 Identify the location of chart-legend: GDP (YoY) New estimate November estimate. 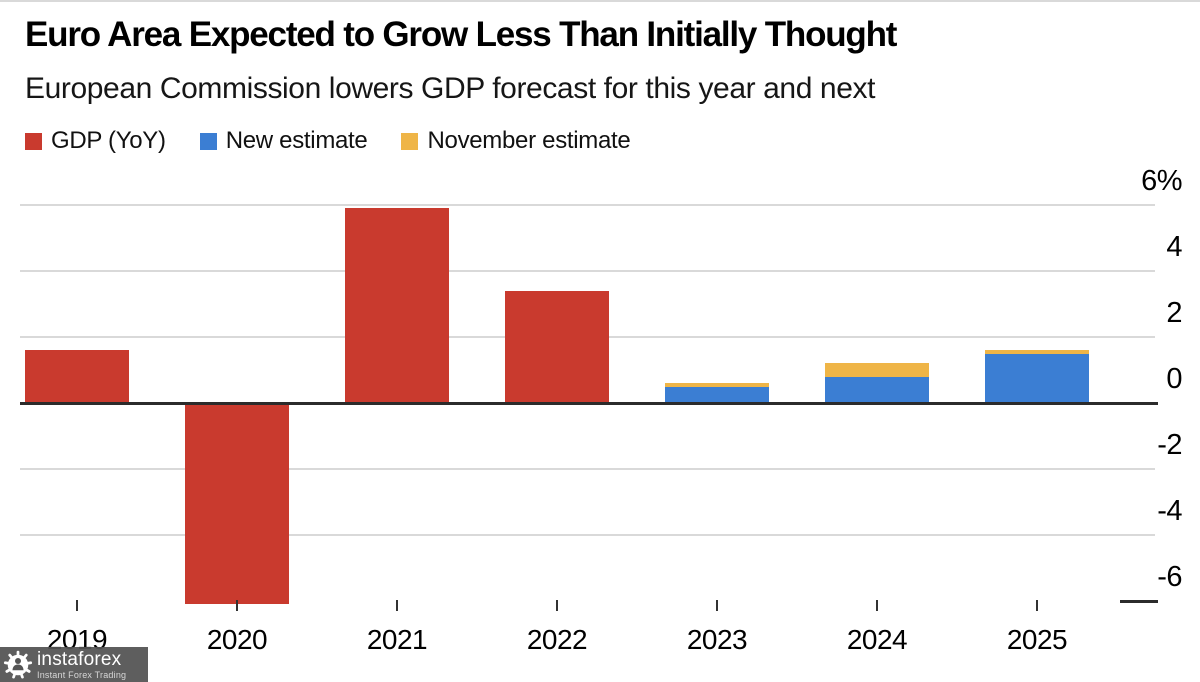
(328, 141).